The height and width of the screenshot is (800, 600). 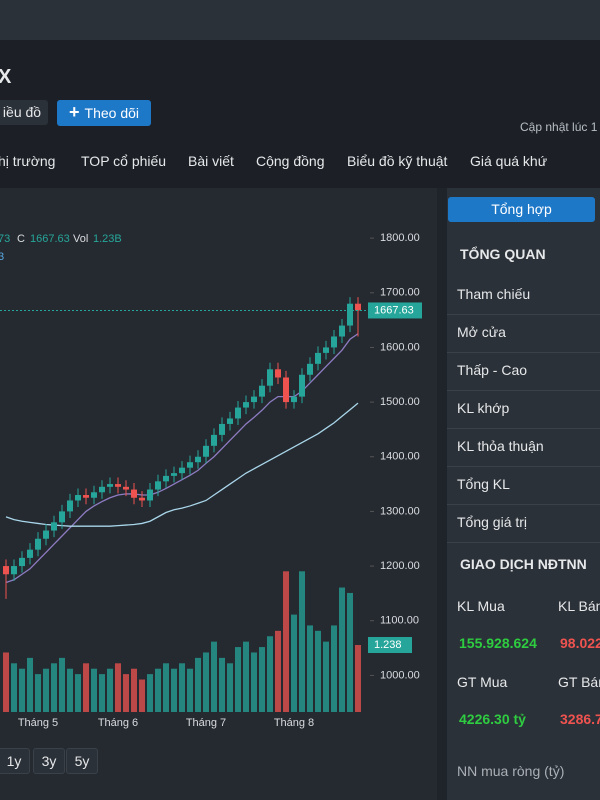 What do you see at coordinates (124, 161) in the screenshot?
I see `tab: TOP cổ phiếu` at bounding box center [124, 161].